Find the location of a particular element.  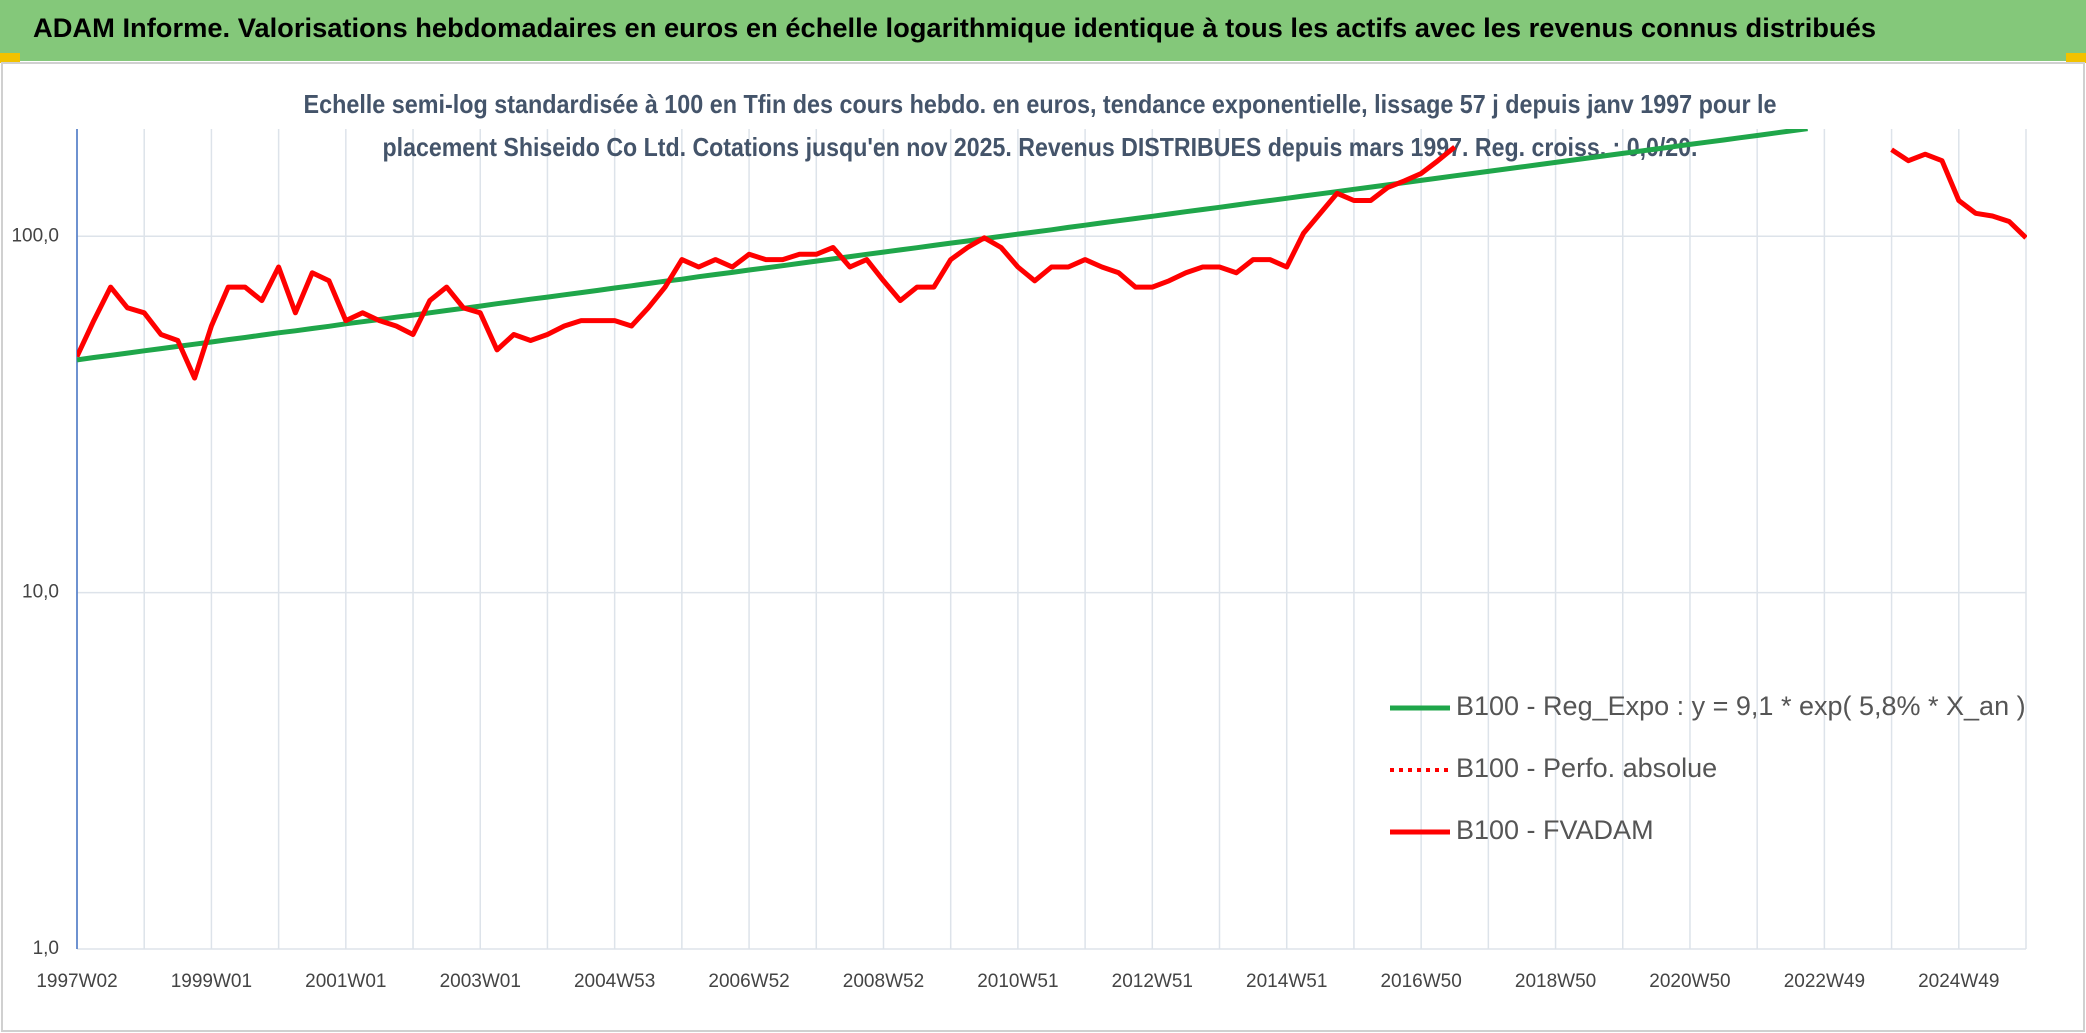

x-tick-label: 2014W51 is located at coordinates (1286, 981).